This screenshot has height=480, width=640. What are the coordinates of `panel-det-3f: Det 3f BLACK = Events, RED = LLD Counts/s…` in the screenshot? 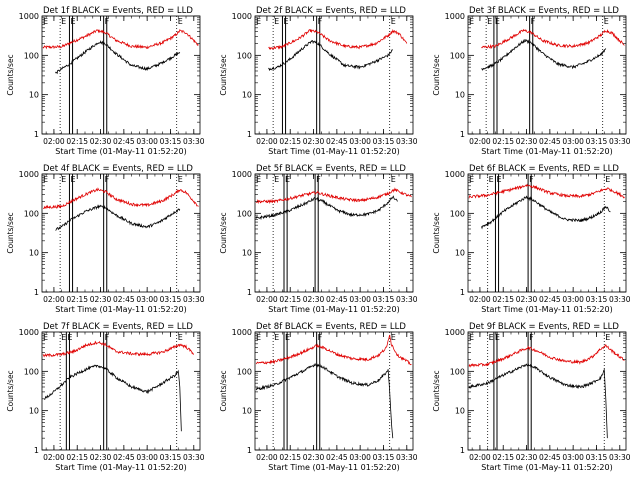 It's located at (531, 81).